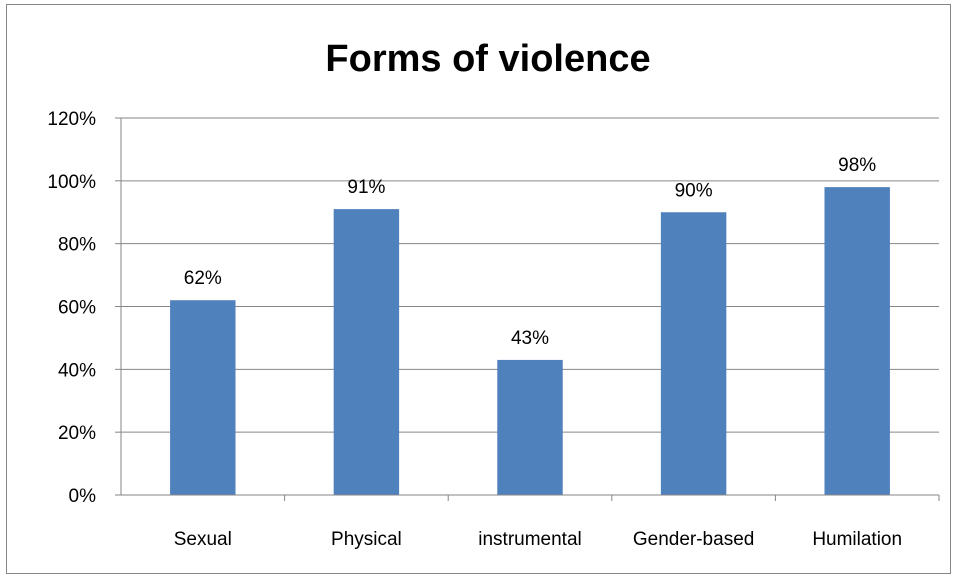  What do you see at coordinates (693, 539) in the screenshot?
I see `x-tick-label: Gender-based` at bounding box center [693, 539].